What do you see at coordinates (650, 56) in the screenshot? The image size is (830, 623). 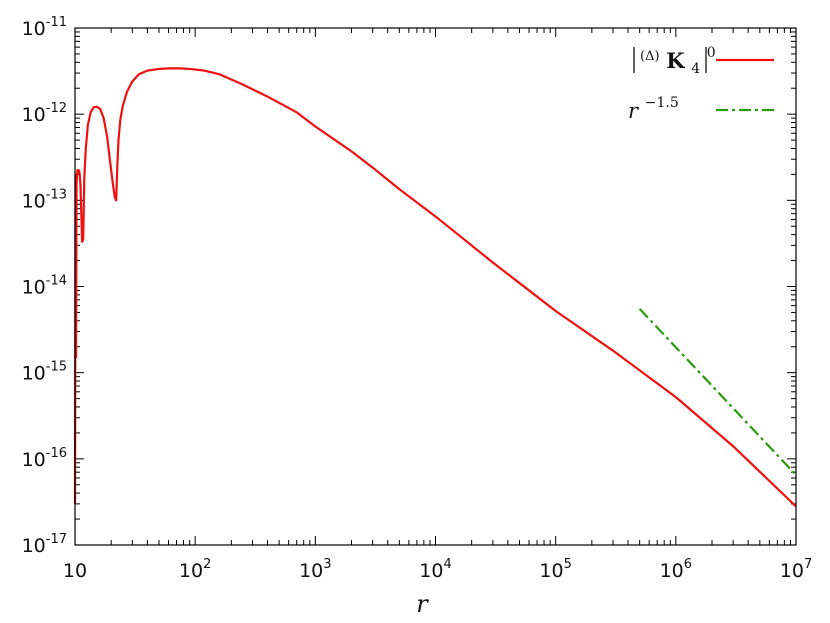 I see `legend-label-1-pre: (Δ)` at bounding box center [650, 56].